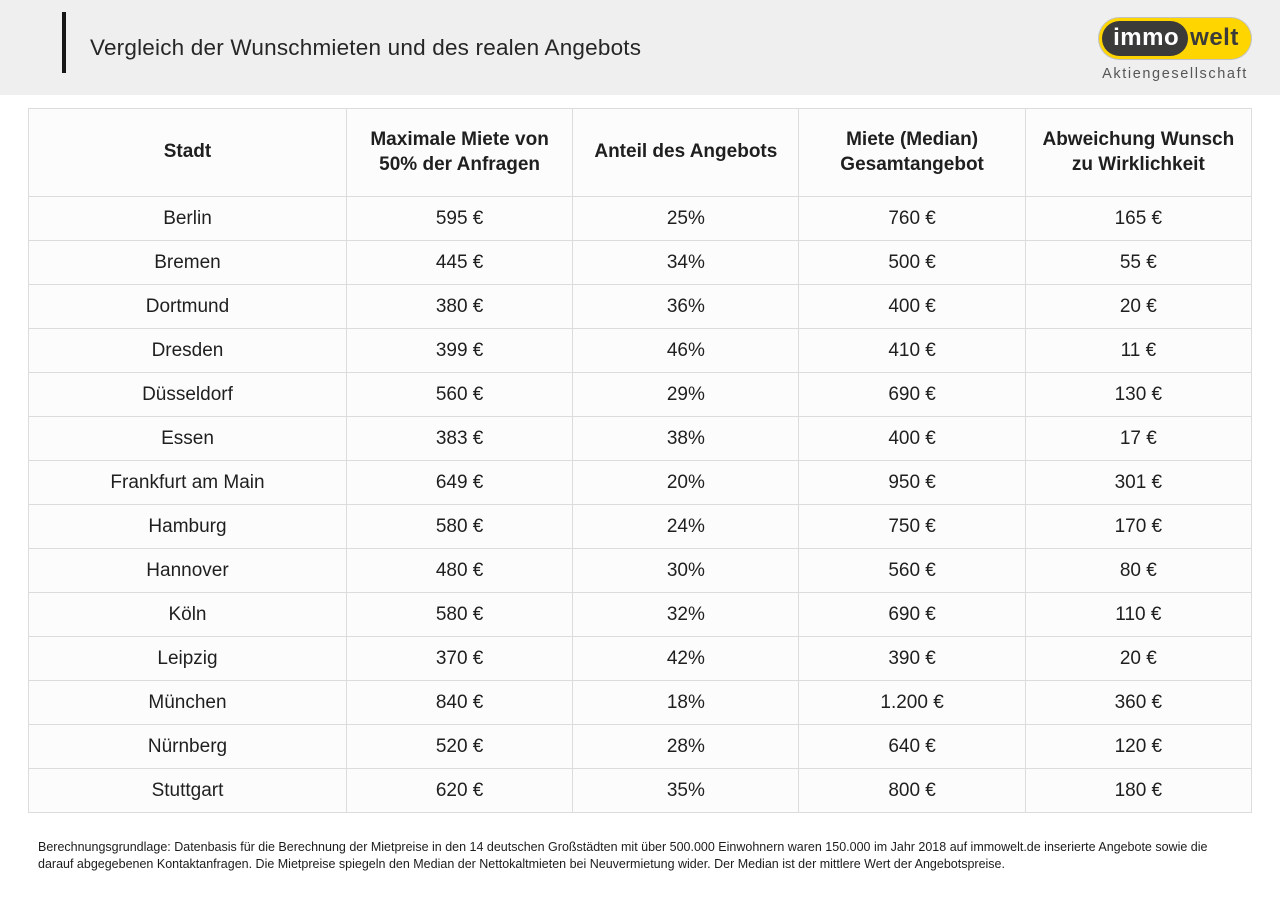 The image size is (1280, 905). Describe the element at coordinates (187, 702) in the screenshot. I see `cell-city: München` at that location.